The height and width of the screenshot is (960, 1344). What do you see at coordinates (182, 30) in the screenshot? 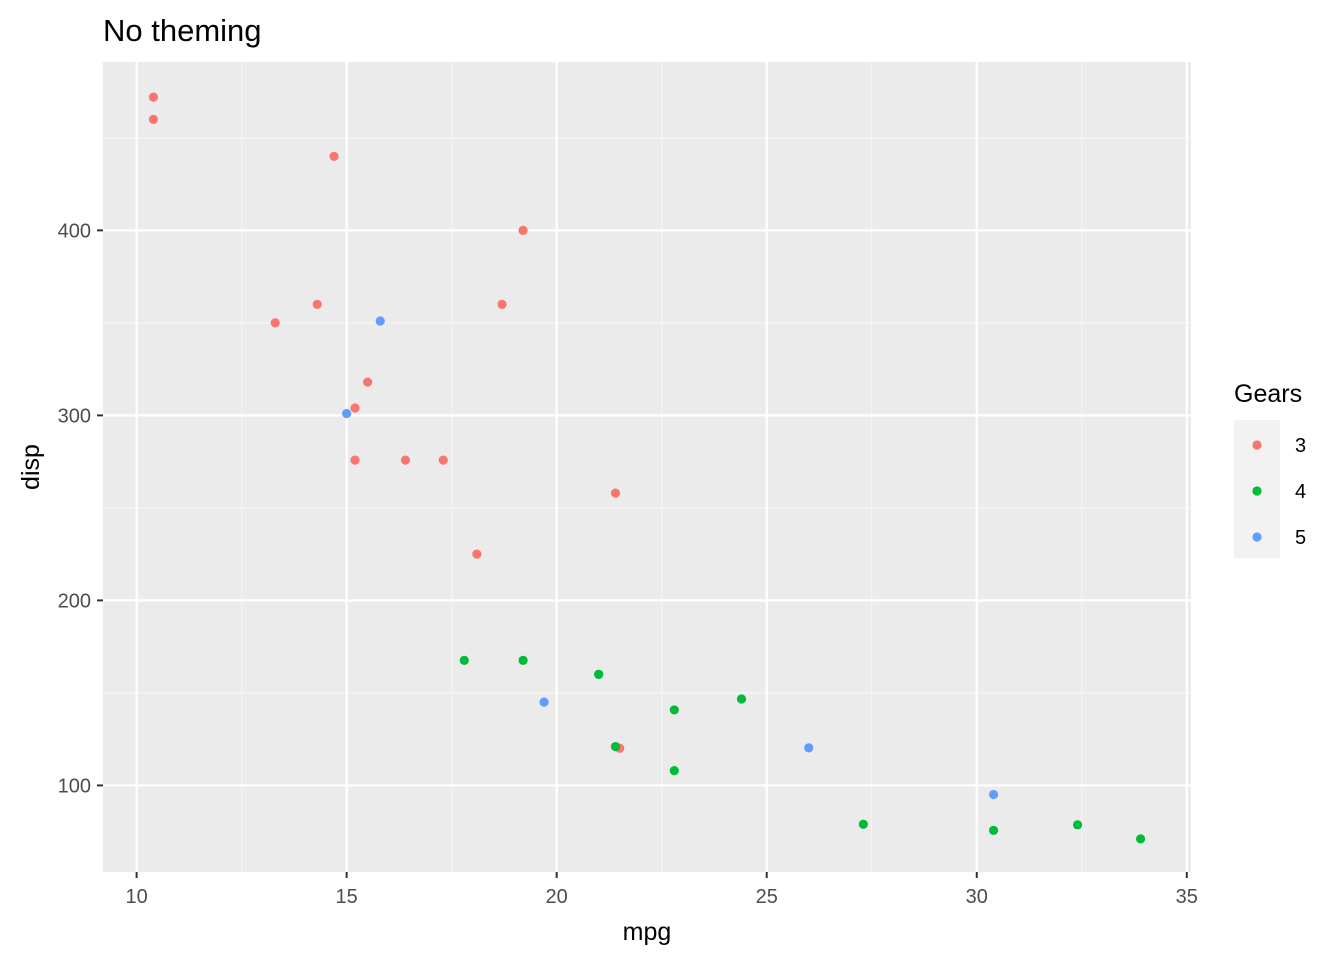
I see `chart-title: No theming` at bounding box center [182, 30].